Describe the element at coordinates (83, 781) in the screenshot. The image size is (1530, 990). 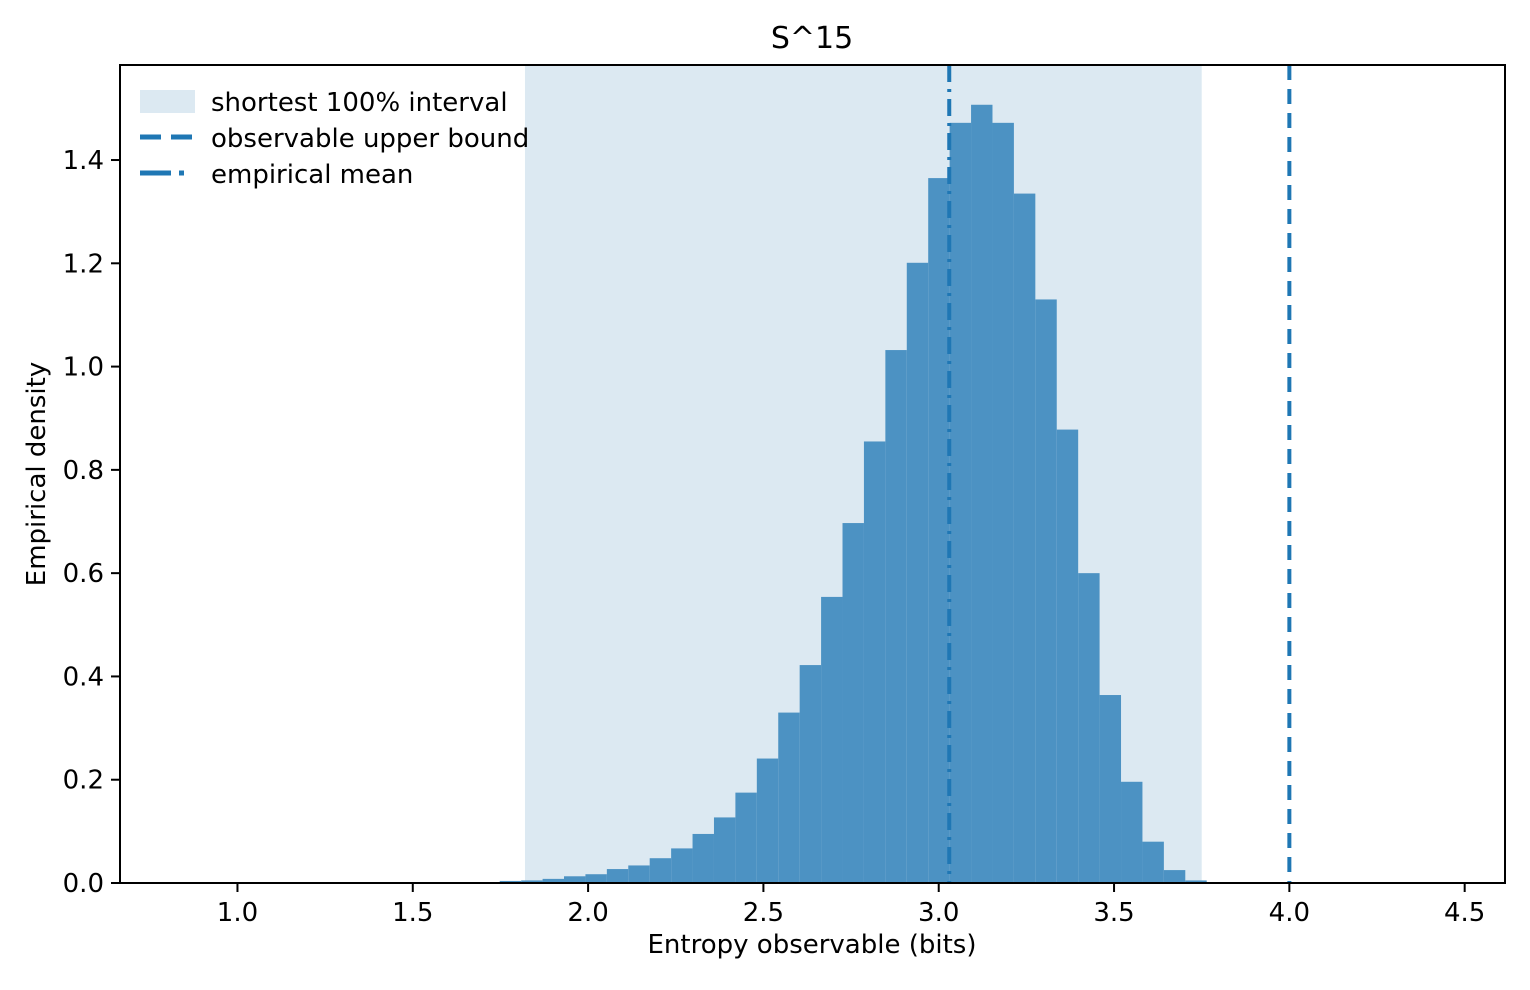
I see `y-tick-label: 0.2` at that location.